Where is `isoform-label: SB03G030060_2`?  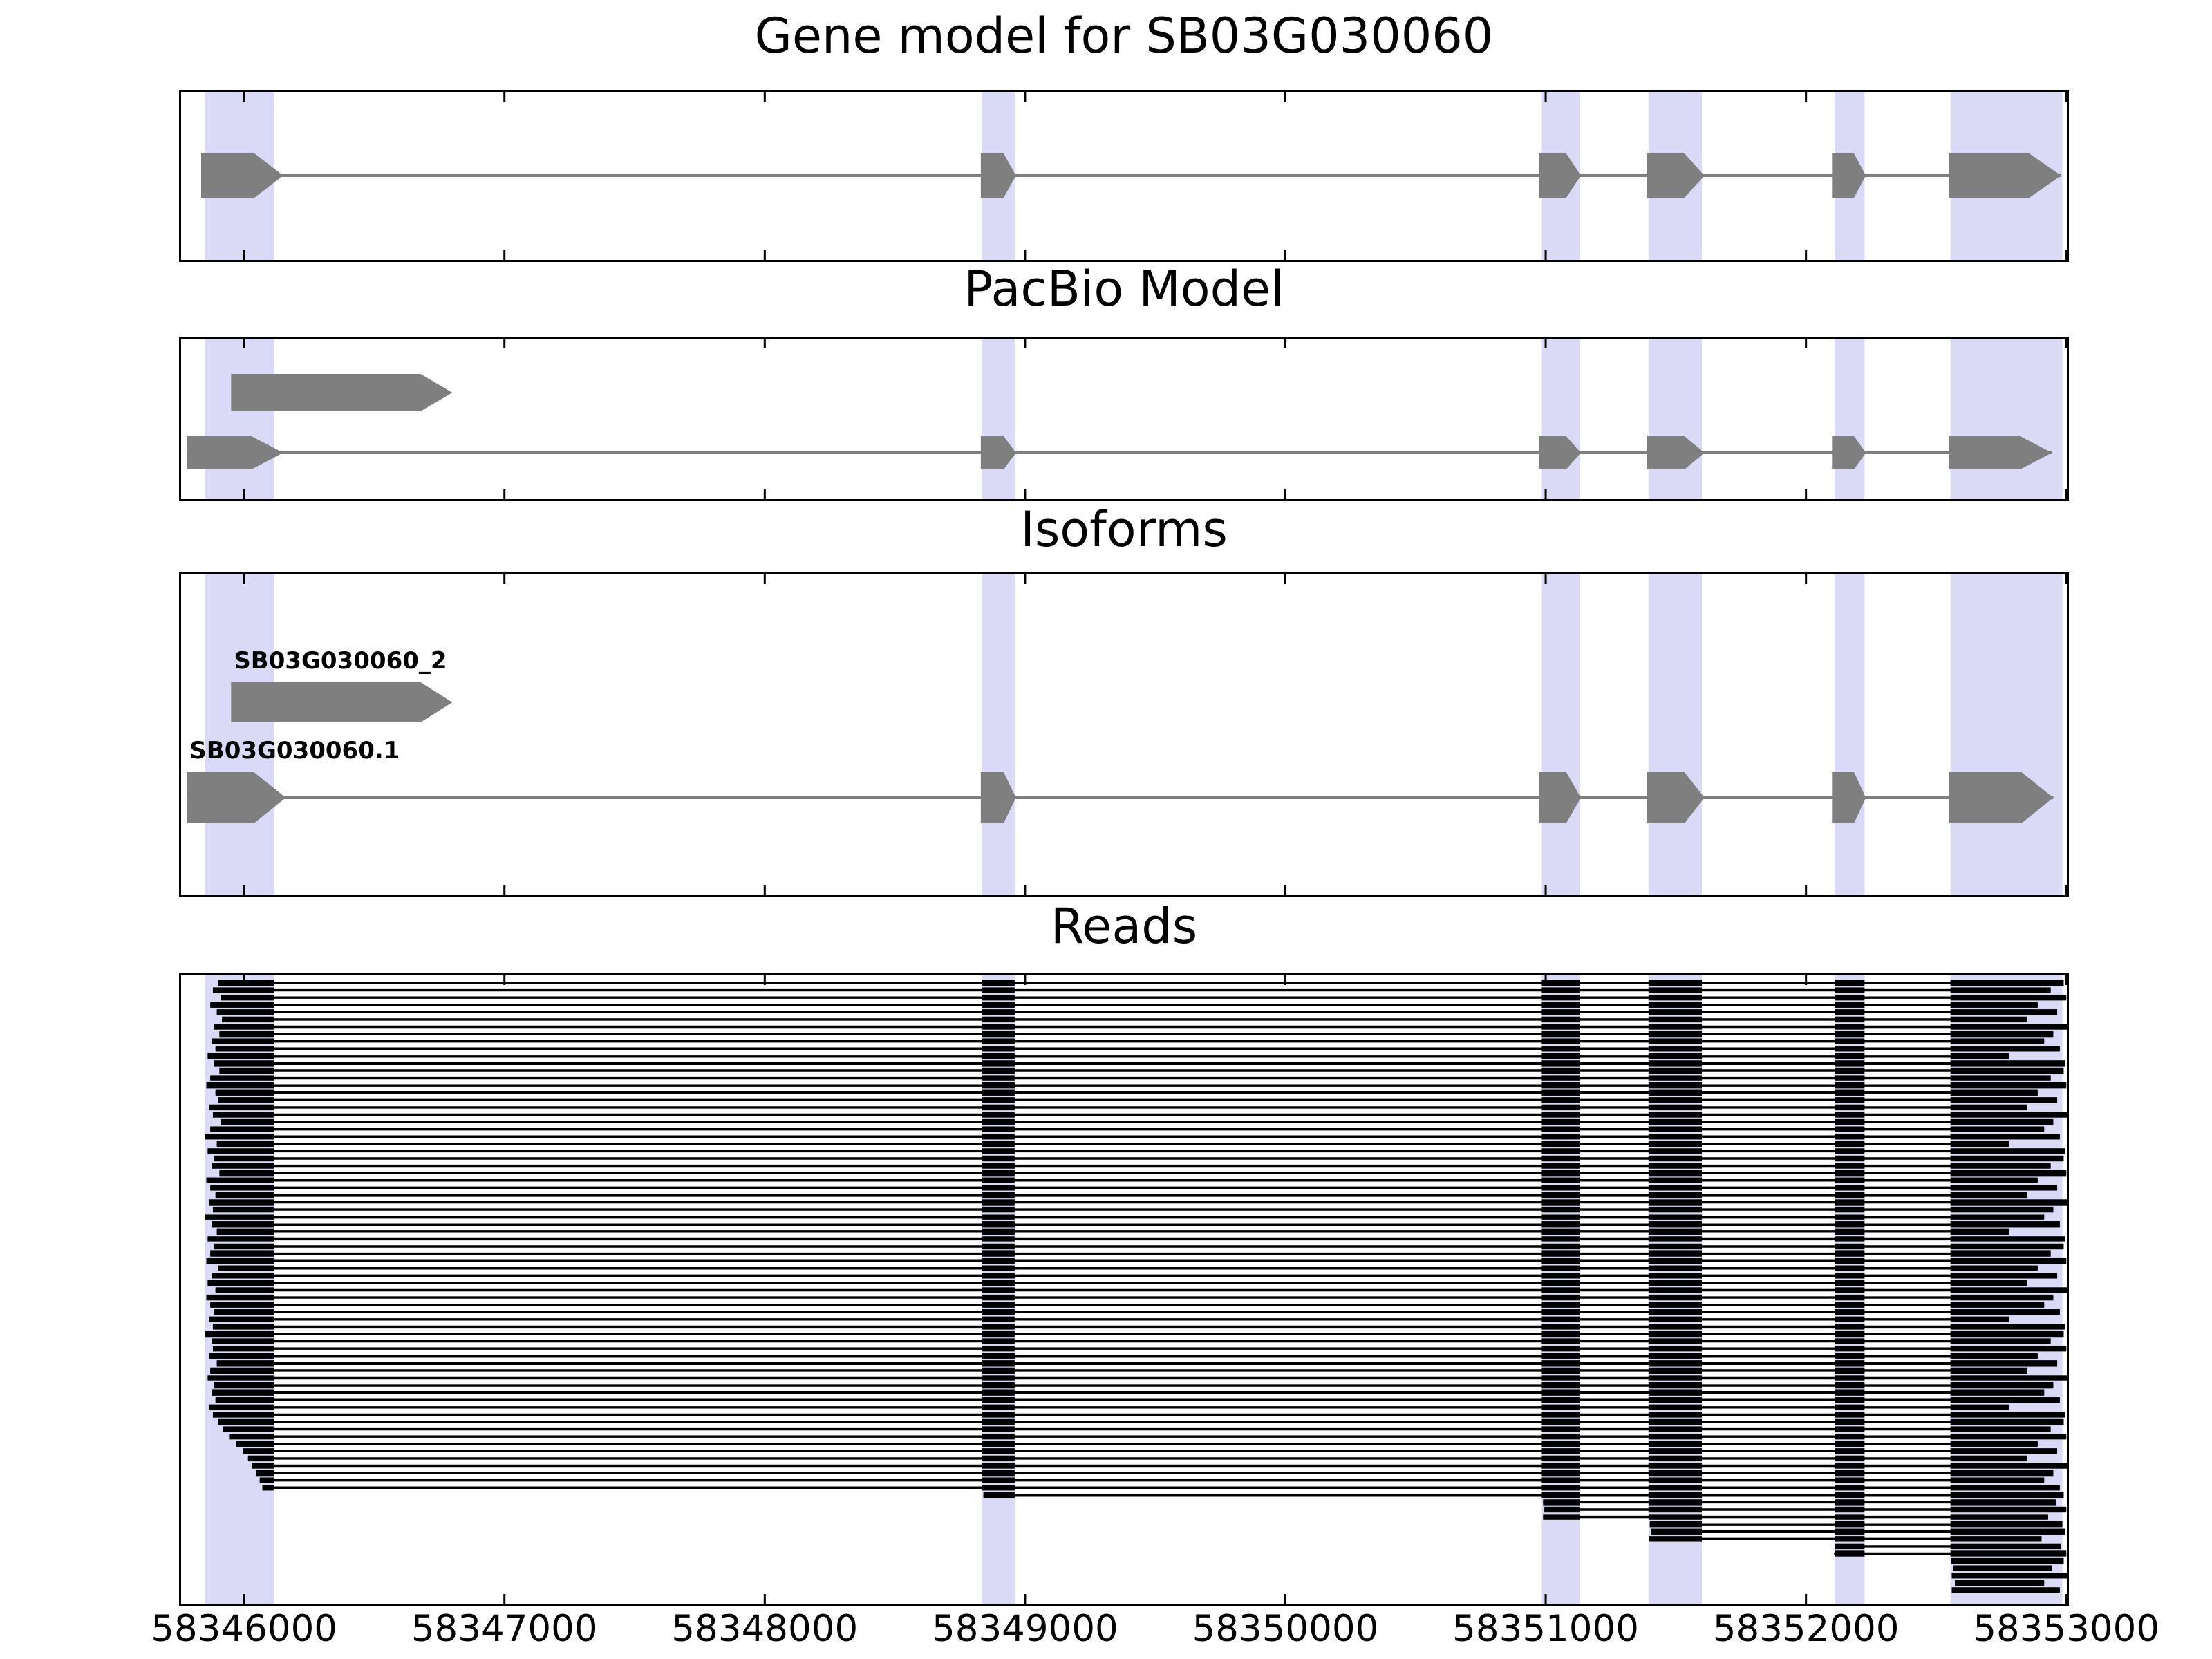 isoform-label: SB03G030060_2 is located at coordinates (340, 661).